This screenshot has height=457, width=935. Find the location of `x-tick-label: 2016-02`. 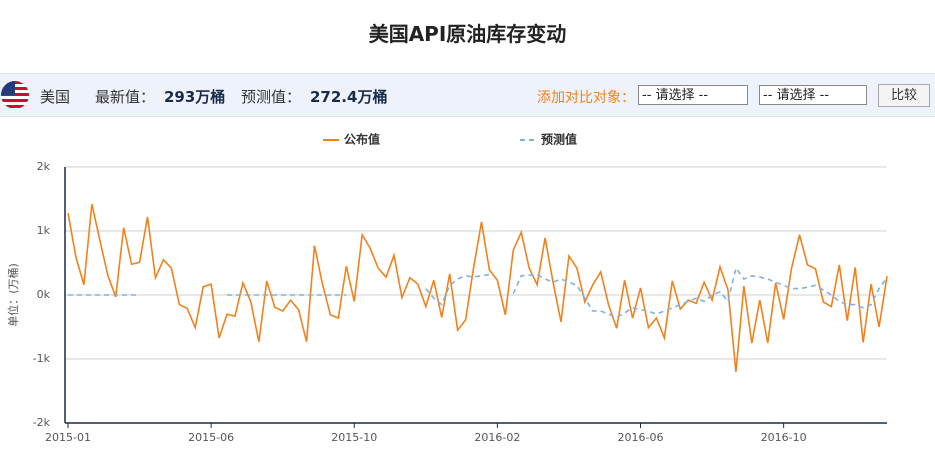

x-tick-label: 2016-02 is located at coordinates (497, 437).